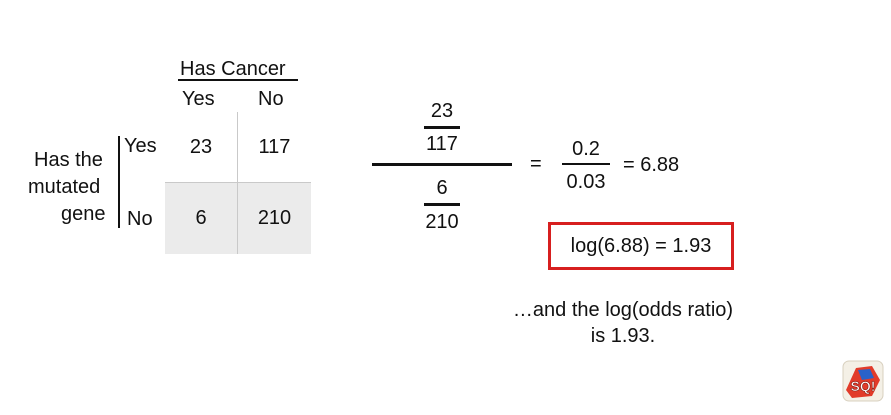  What do you see at coordinates (274, 218) in the screenshot?
I see `table-cell: 210` at bounding box center [274, 218].